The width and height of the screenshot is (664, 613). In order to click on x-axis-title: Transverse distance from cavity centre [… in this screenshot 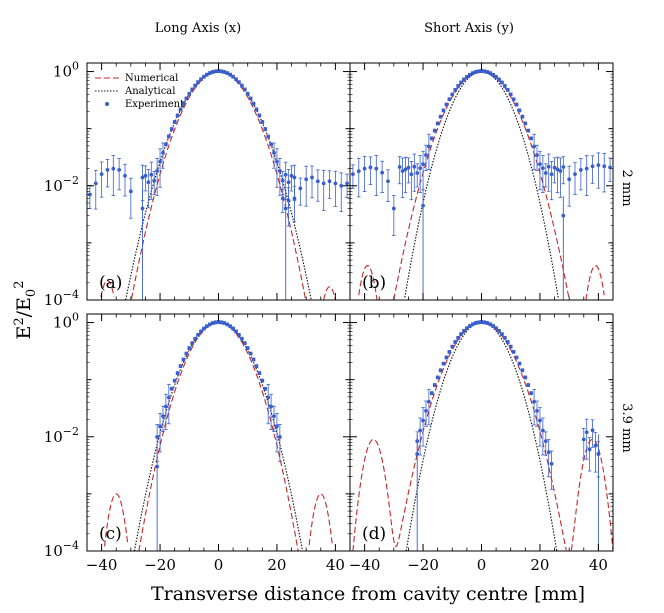, I will do `click(368, 594)`.